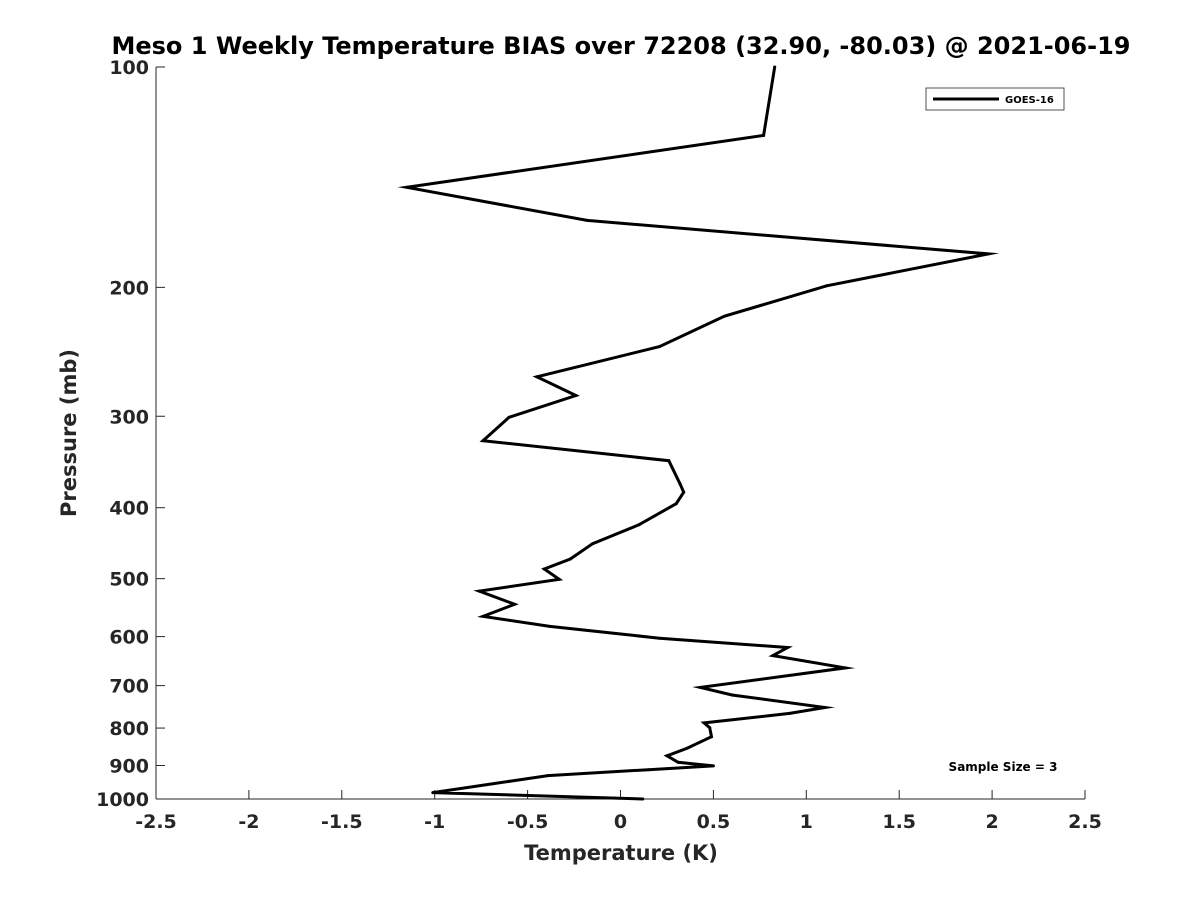  Describe the element at coordinates (122, 800) in the screenshot. I see `y-tick-label-1000: 1000` at that location.